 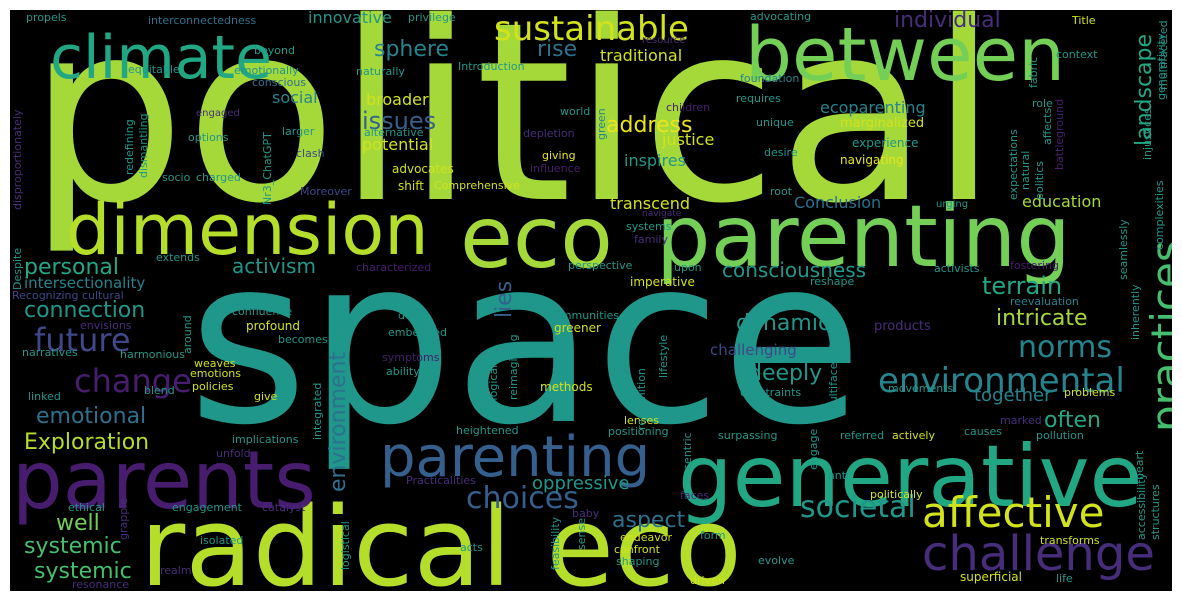 I want to click on word-nr3-chatgpt: Nr3_ChatGPT, so click(x=267, y=168).